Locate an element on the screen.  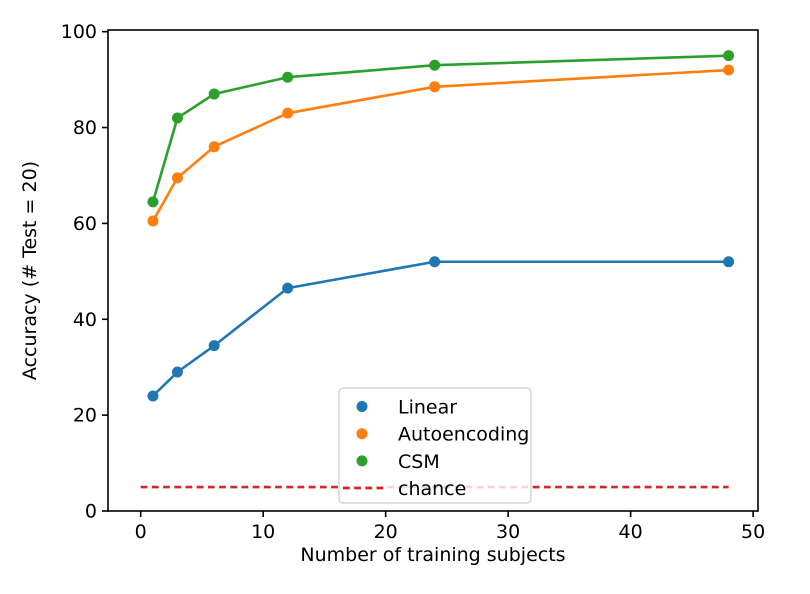
x-tick-label: 0 is located at coordinates (141, 532).